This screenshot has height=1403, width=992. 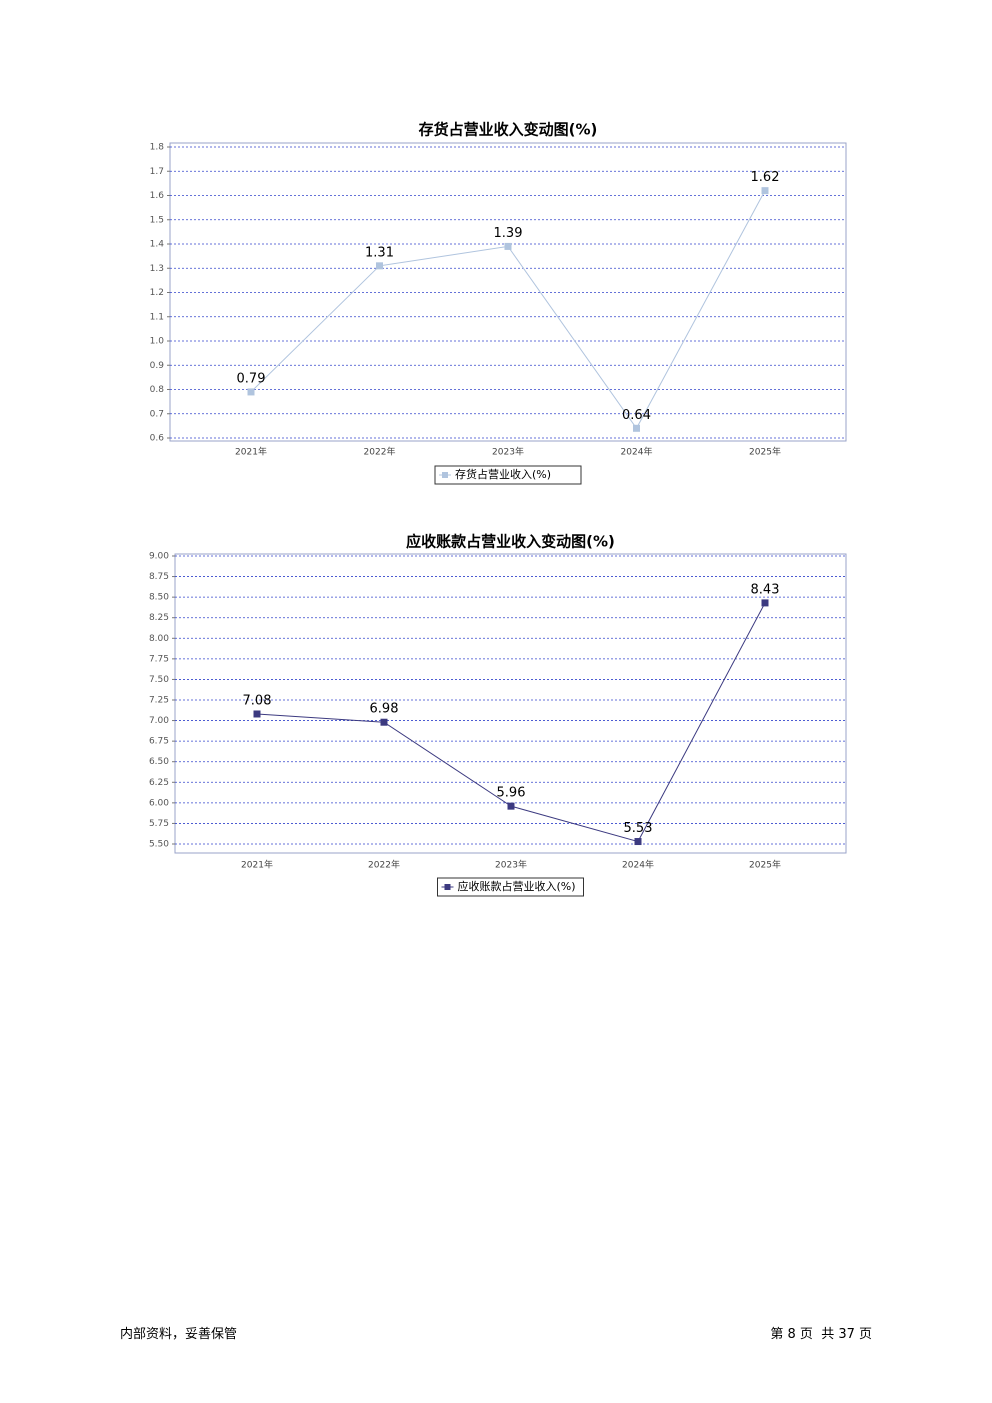 I want to click on y-tick-label: 6.25, so click(x=159, y=783).